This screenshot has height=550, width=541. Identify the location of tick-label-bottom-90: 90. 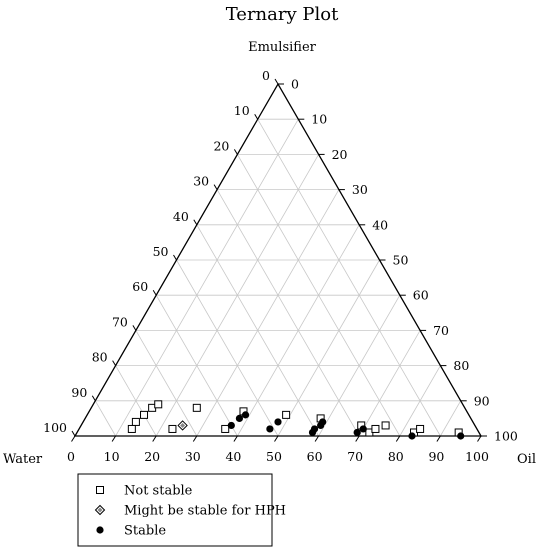
(436, 456).